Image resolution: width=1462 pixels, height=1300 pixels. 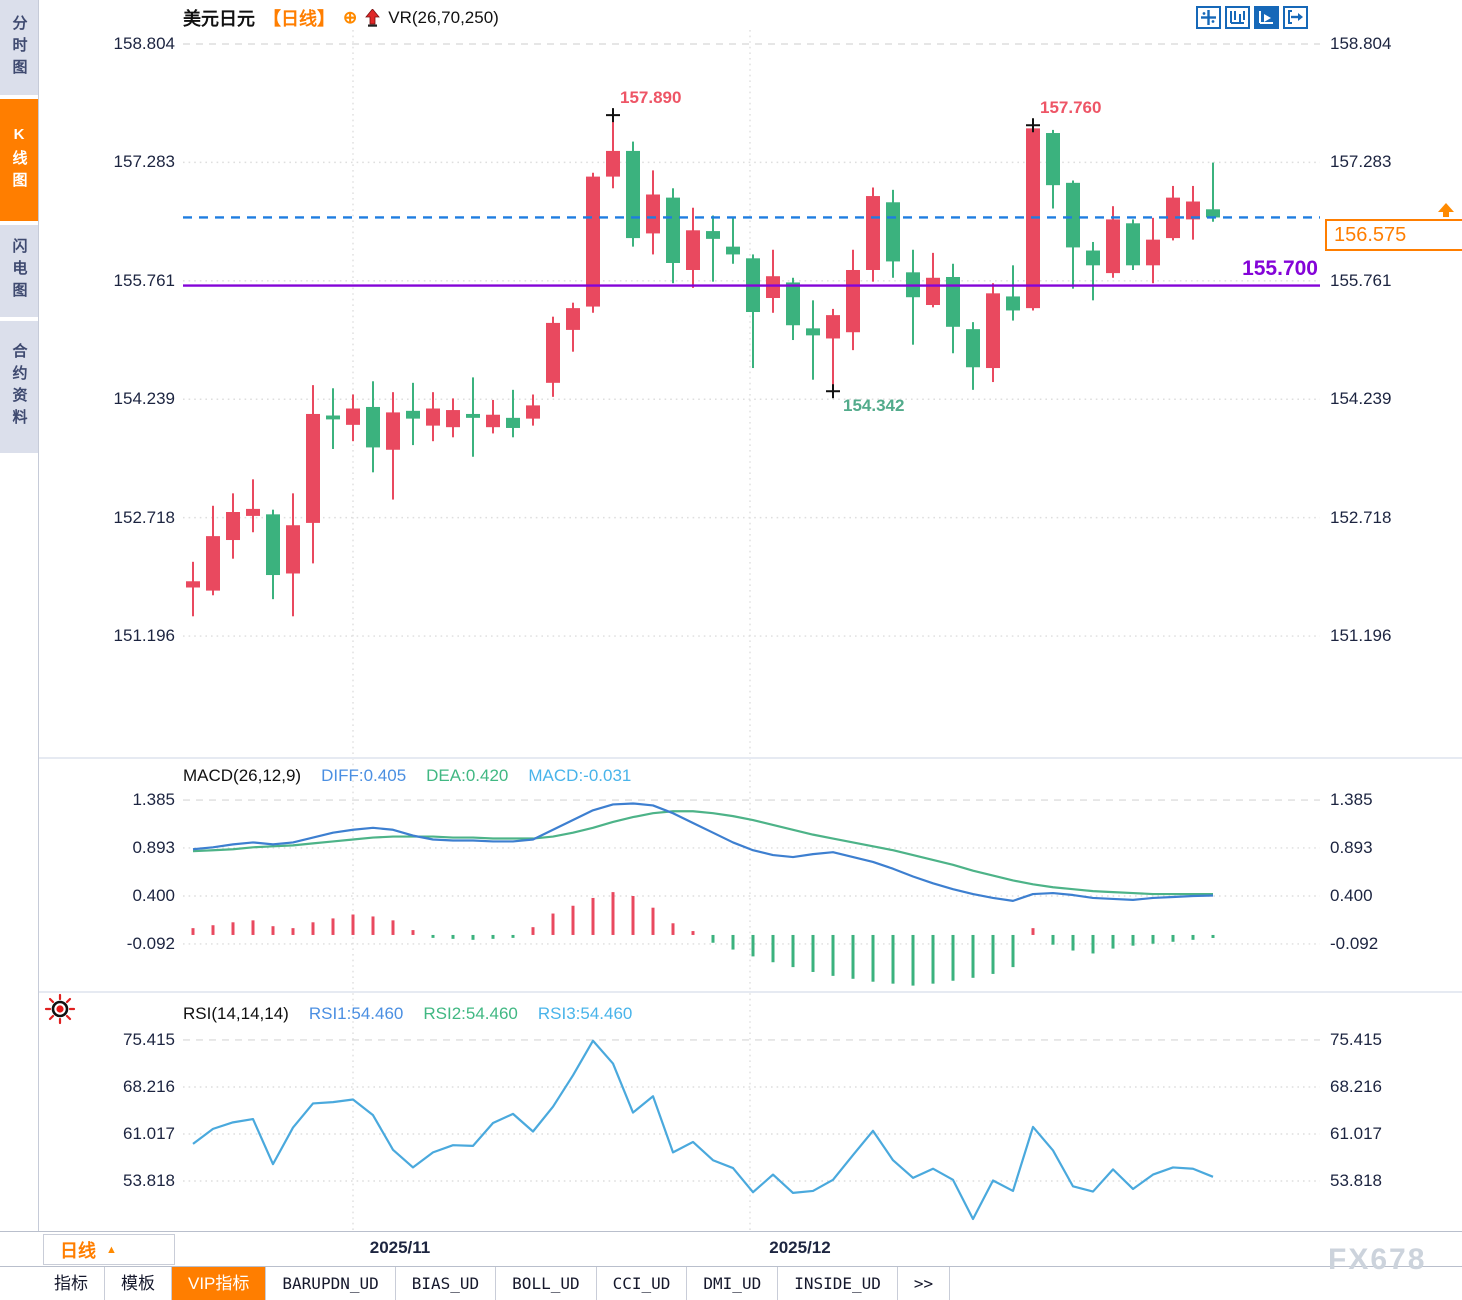 What do you see at coordinates (356, 1013) in the screenshot?
I see `rsi1-value: RSI1:54.460` at bounding box center [356, 1013].